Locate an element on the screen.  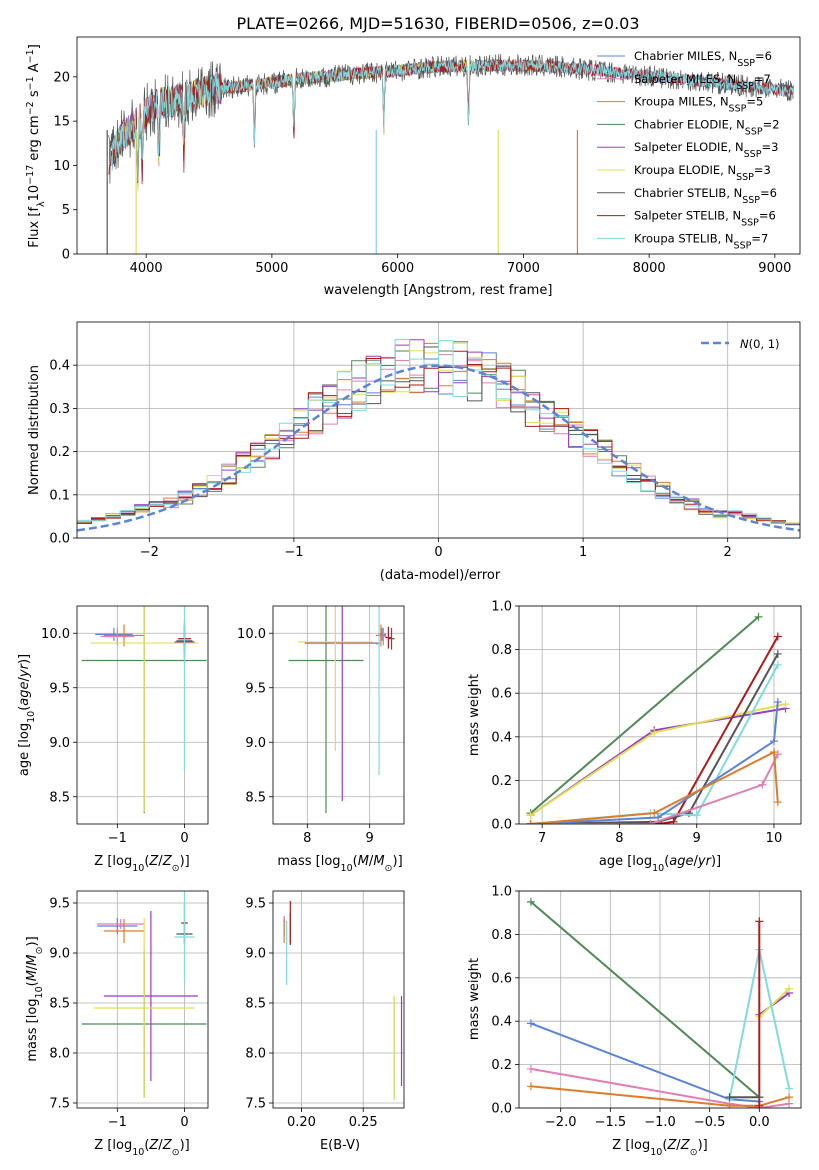
legend-label: Kroupa STELIB, NSSP=7 is located at coordinates (701, 241).